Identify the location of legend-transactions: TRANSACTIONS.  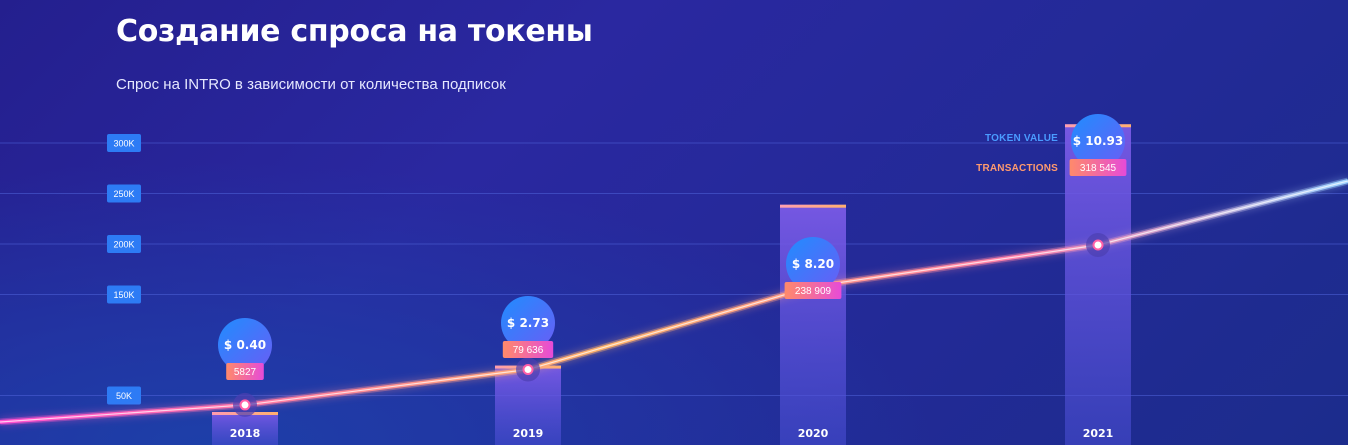
(1017, 168).